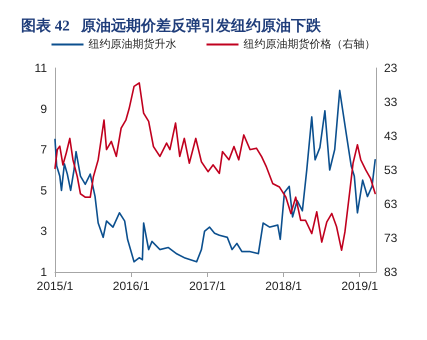 Image resolution: width=427 pixels, height=340 pixels. Describe the element at coordinates (131, 286) in the screenshot. I see `x-tick-label: 2016/1` at that location.